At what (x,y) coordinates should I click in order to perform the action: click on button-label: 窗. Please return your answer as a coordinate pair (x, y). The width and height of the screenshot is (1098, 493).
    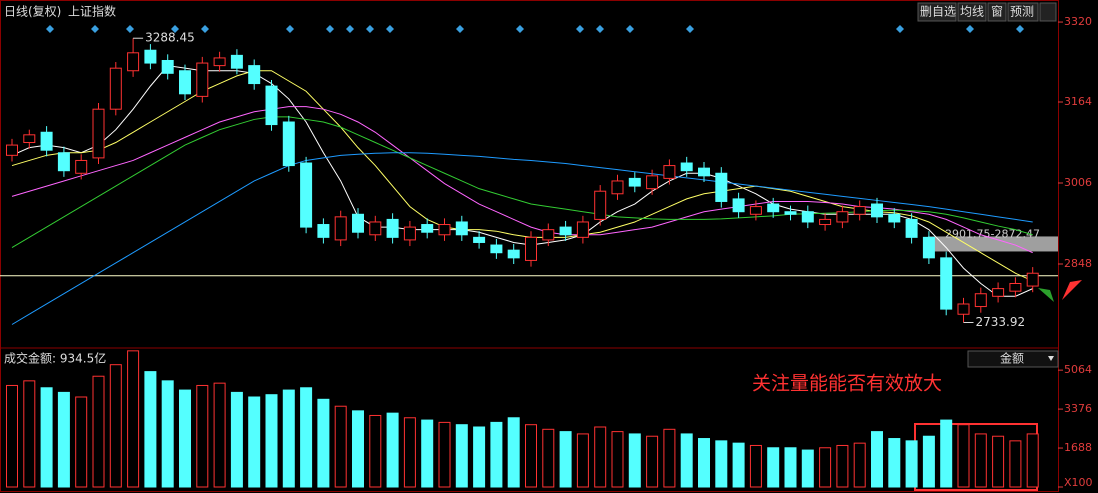
    Looking at the image, I should click on (997, 12).